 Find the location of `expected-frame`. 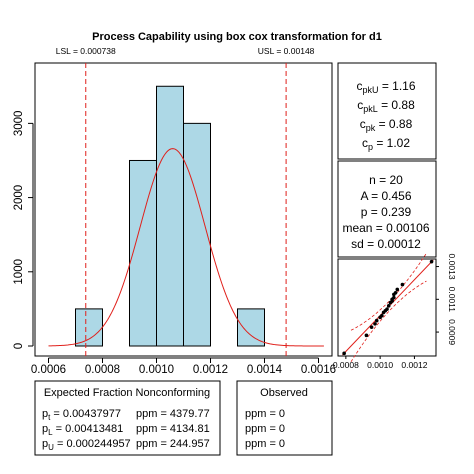

expected-frame is located at coordinates (127, 418).